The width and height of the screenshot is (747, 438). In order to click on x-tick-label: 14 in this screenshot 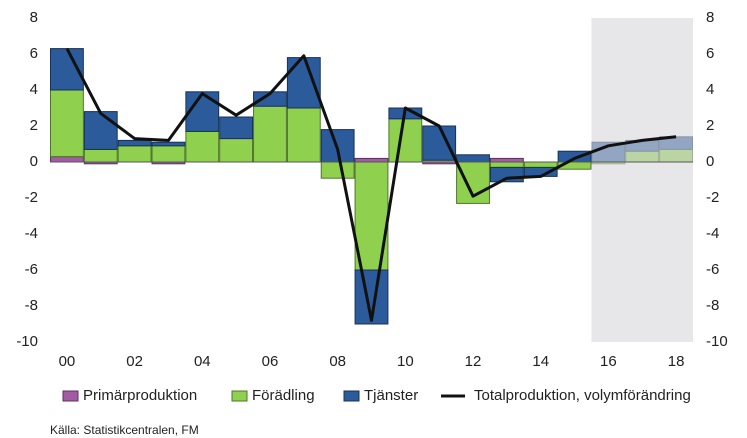, I will do `click(540, 361)`.